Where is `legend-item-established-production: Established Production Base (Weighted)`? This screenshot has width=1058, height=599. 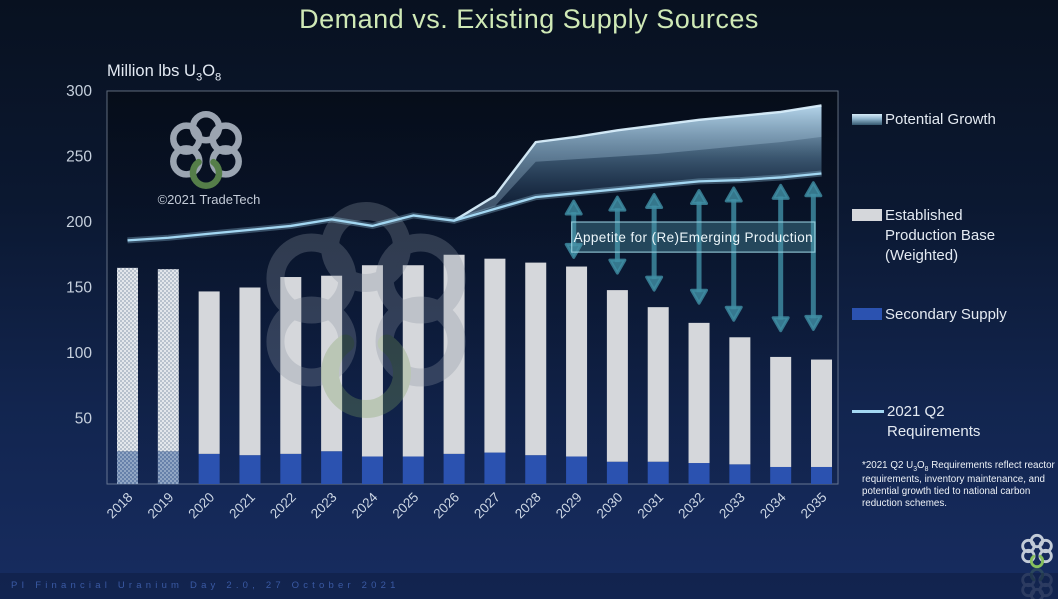 legend-item-established-production: Established Production Base (Weighted) is located at coordinates (939, 235).